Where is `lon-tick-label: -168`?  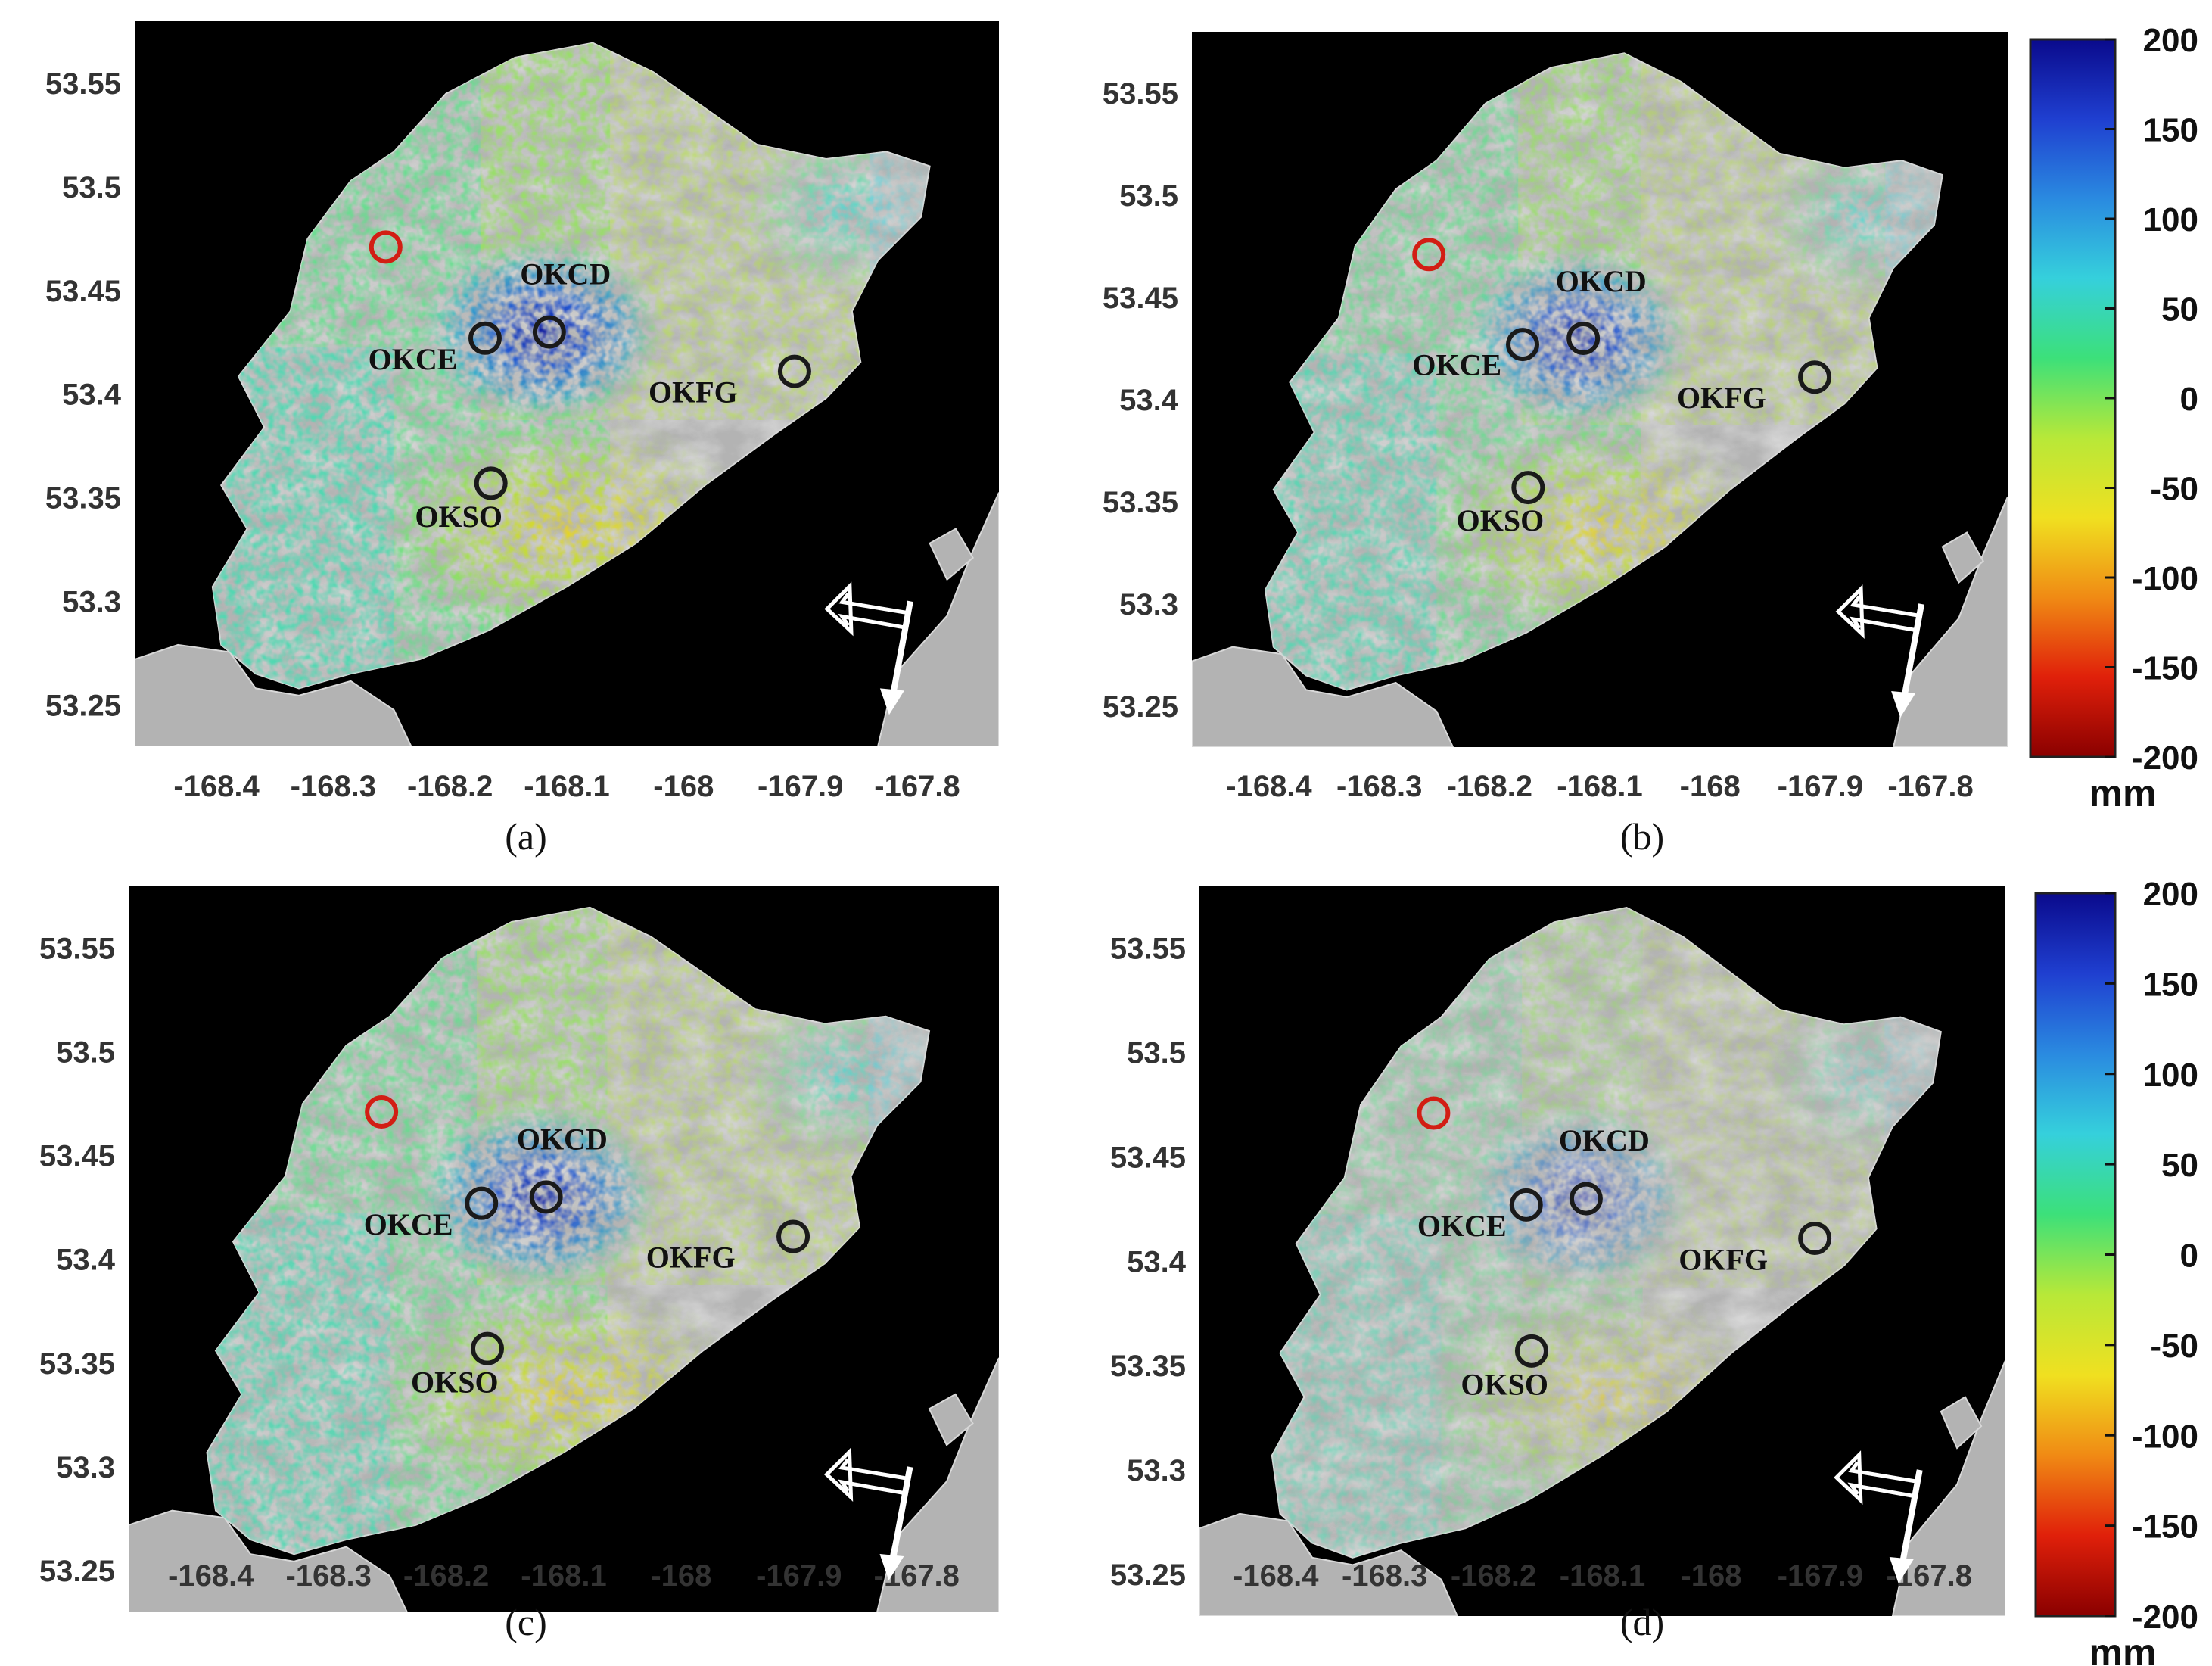
lon-tick-label: -168 is located at coordinates (681, 1576).